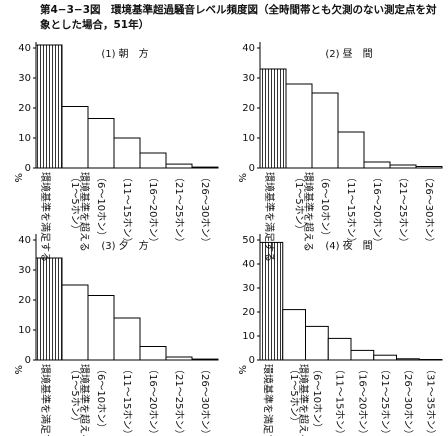 This screenshot has height=436, width=448. Describe the element at coordinates (431, 400) in the screenshot. I see `x-tick-label: （31〜35ホン）` at that location.